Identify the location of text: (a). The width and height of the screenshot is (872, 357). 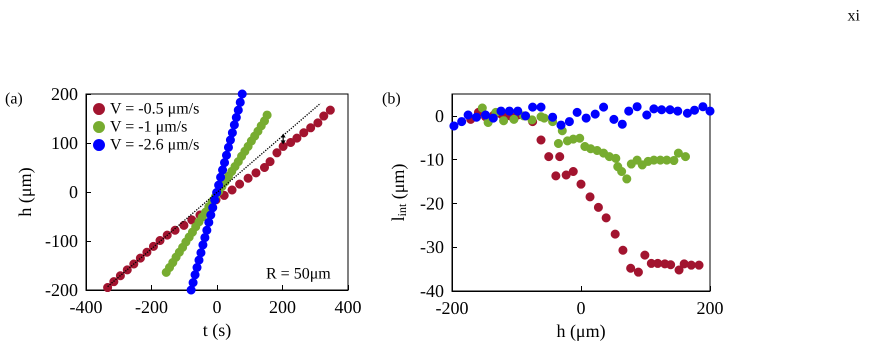
(14, 99).